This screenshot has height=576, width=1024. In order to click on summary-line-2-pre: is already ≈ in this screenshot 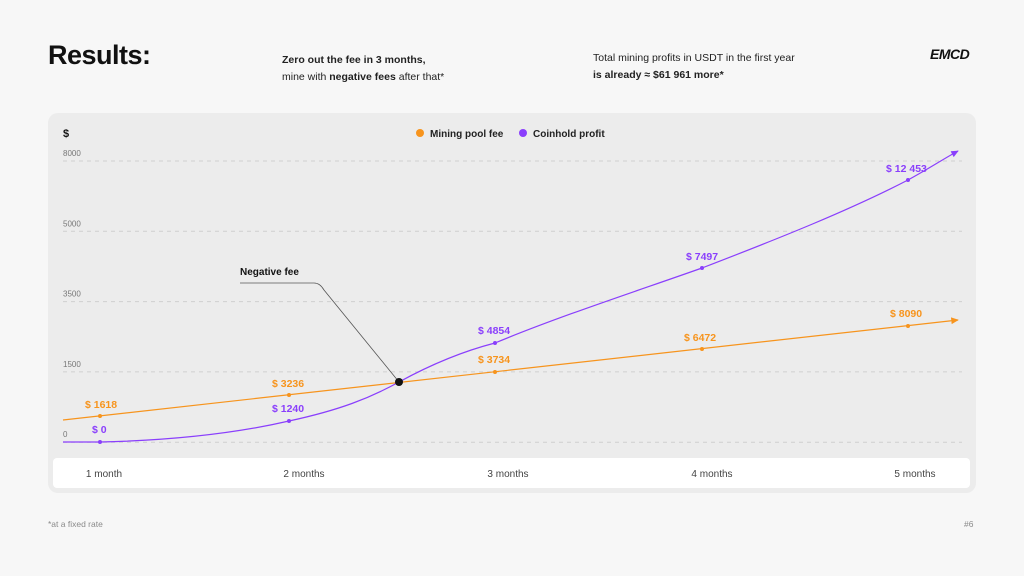, I will do `click(623, 75)`.